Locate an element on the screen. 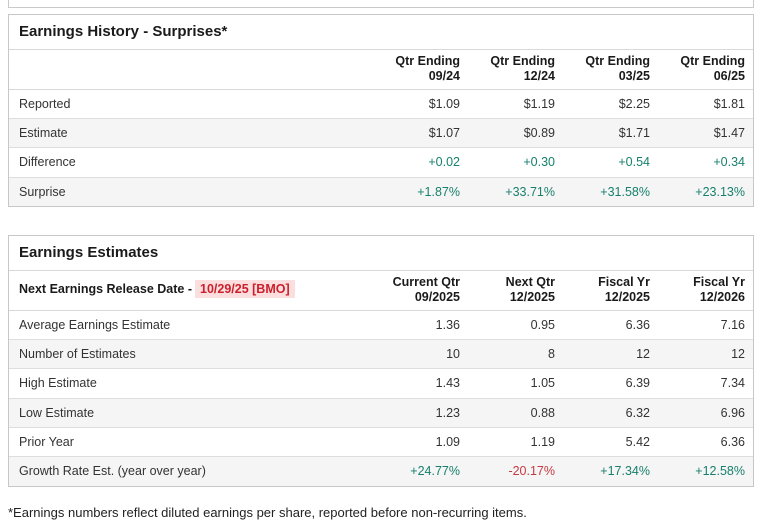 This screenshot has width=762, height=520. cell-value: $0.89 is located at coordinates (539, 132).